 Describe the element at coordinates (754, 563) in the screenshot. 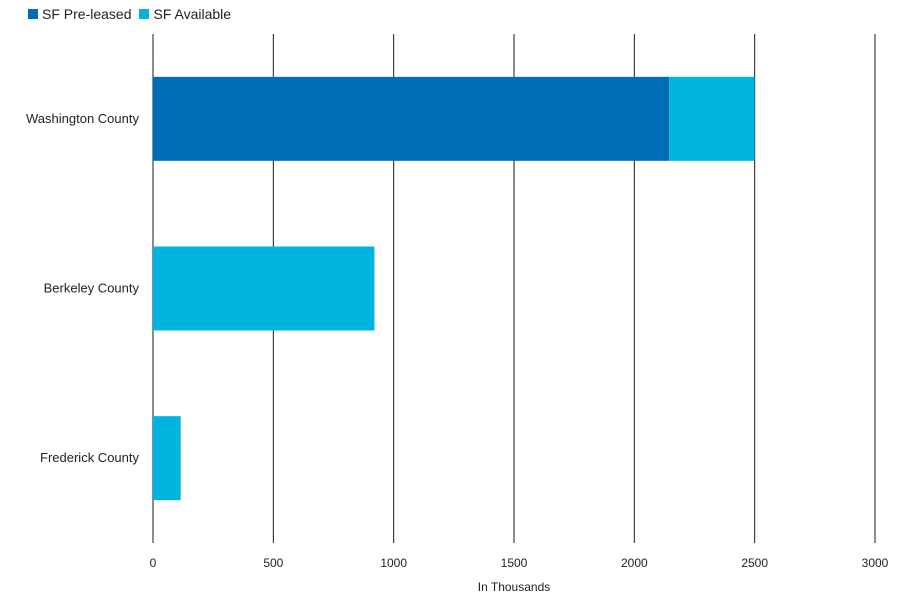

I see `x-tick-label: 2500` at that location.